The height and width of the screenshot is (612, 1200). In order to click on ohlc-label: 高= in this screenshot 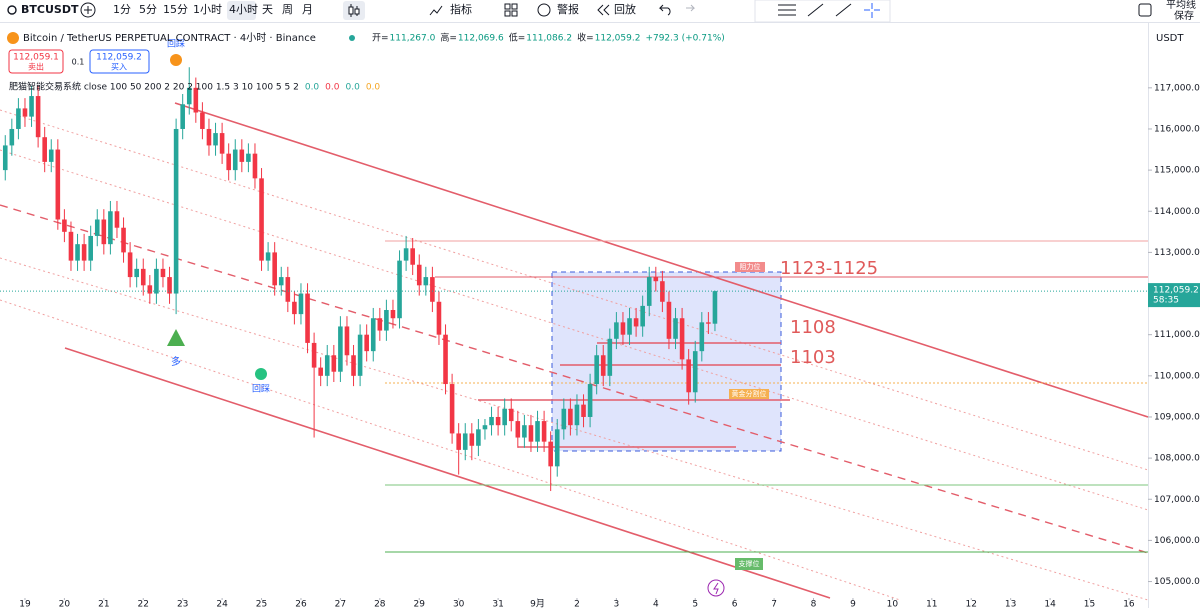, I will do `click(448, 38)`.